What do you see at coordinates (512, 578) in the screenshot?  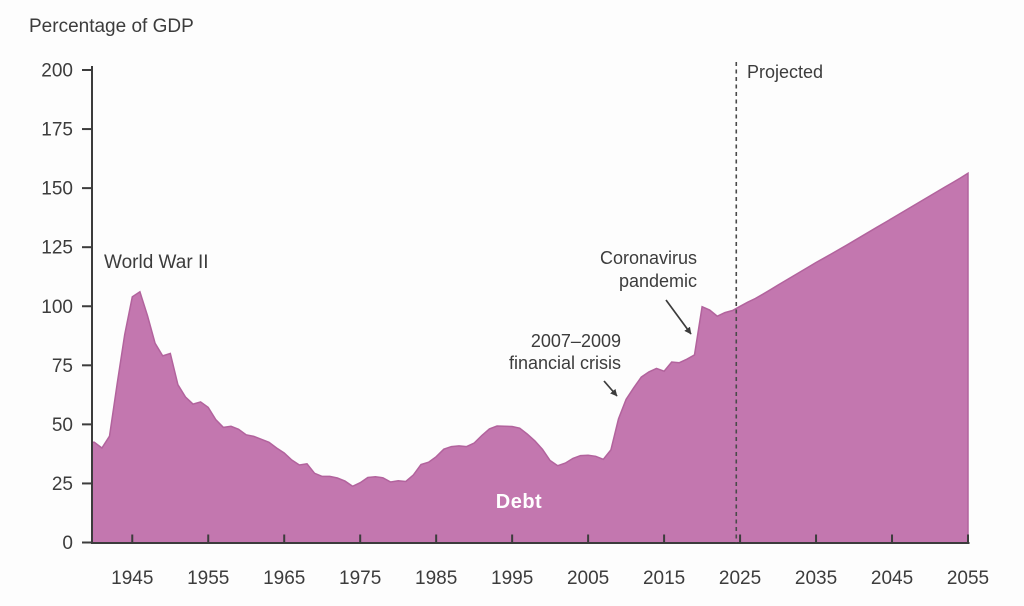 I see `x-tick-label: 1995` at bounding box center [512, 578].